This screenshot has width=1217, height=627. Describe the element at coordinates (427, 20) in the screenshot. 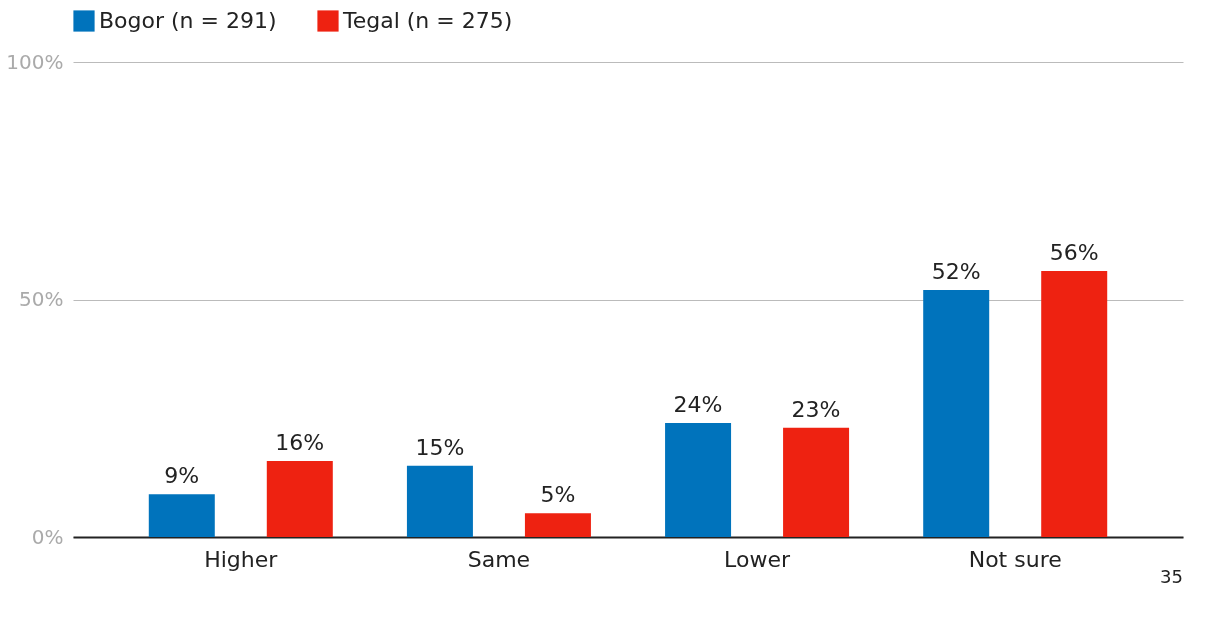

I see `legend-label: Tegal (n = 275)` at that location.